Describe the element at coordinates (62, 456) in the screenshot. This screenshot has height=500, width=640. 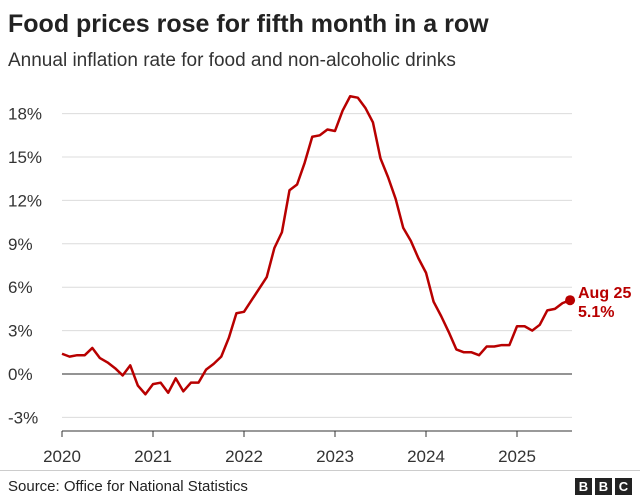
I see `x-tick-label: 2020` at that location.